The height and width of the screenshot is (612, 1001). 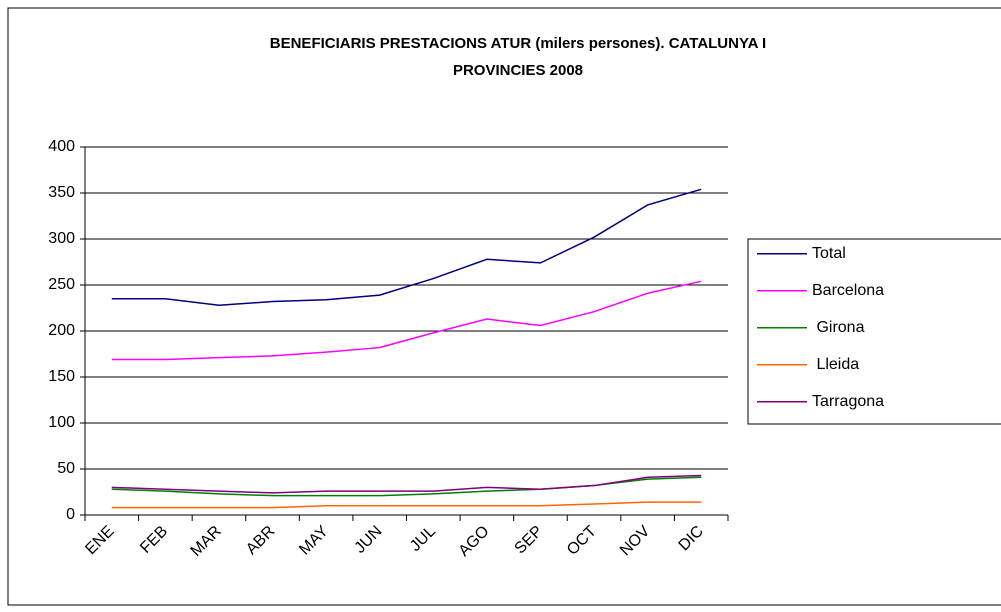 I want to click on y-tick-label: 50, so click(x=66, y=468).